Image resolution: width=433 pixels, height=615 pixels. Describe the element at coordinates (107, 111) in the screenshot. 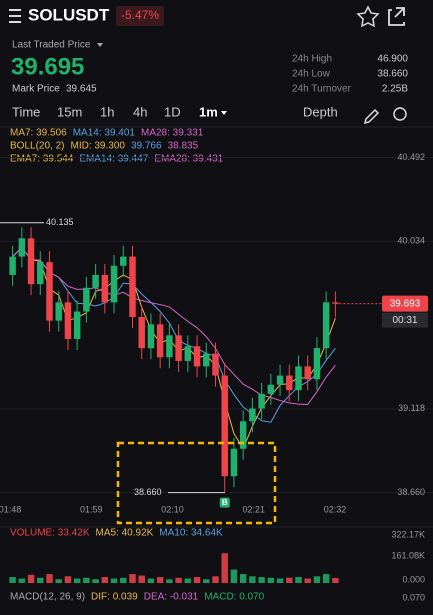

I see `interval-tab: 1h` at that location.